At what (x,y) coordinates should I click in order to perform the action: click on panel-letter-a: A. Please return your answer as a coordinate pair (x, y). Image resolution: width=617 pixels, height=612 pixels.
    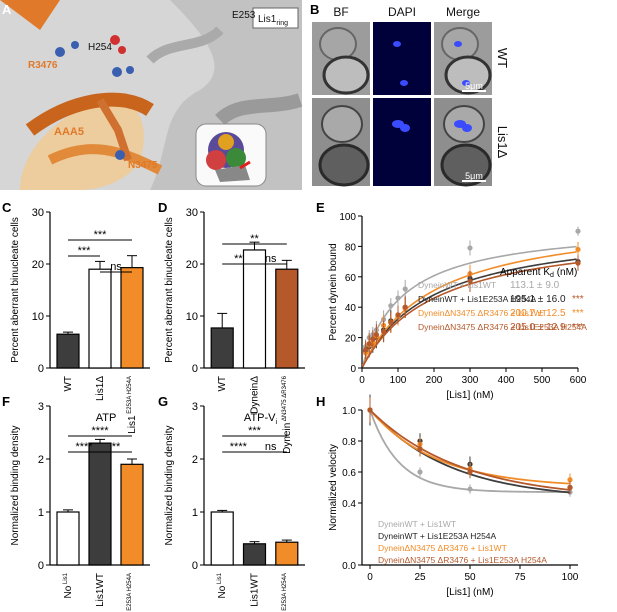
    Looking at the image, I should click on (7, 9).